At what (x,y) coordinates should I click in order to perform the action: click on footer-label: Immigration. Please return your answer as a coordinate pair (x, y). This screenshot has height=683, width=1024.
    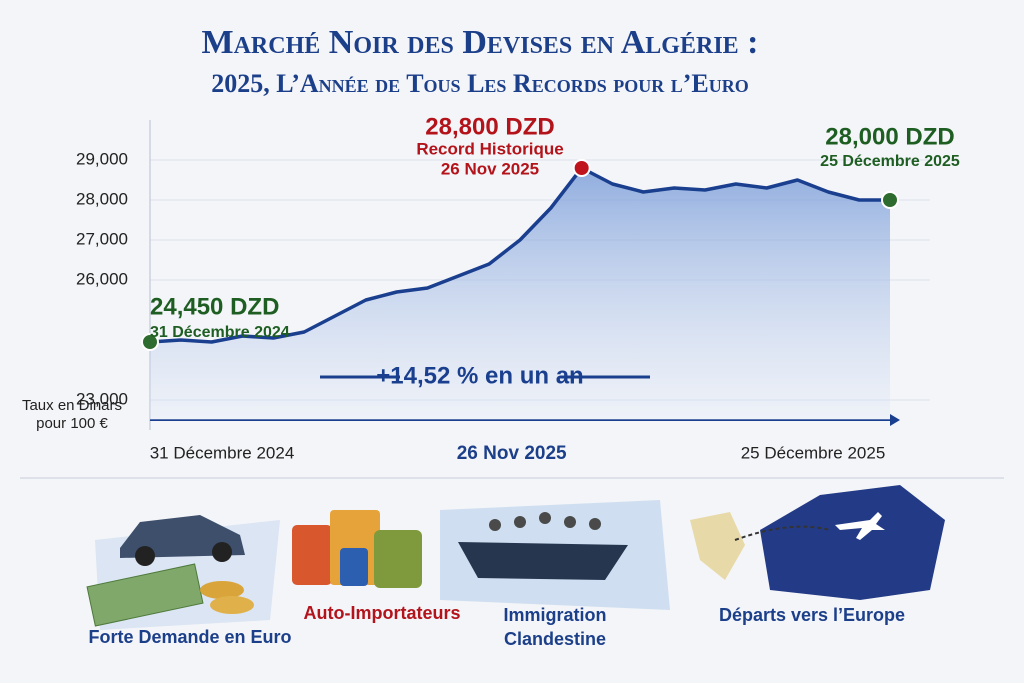
    Looking at the image, I should click on (554, 615).